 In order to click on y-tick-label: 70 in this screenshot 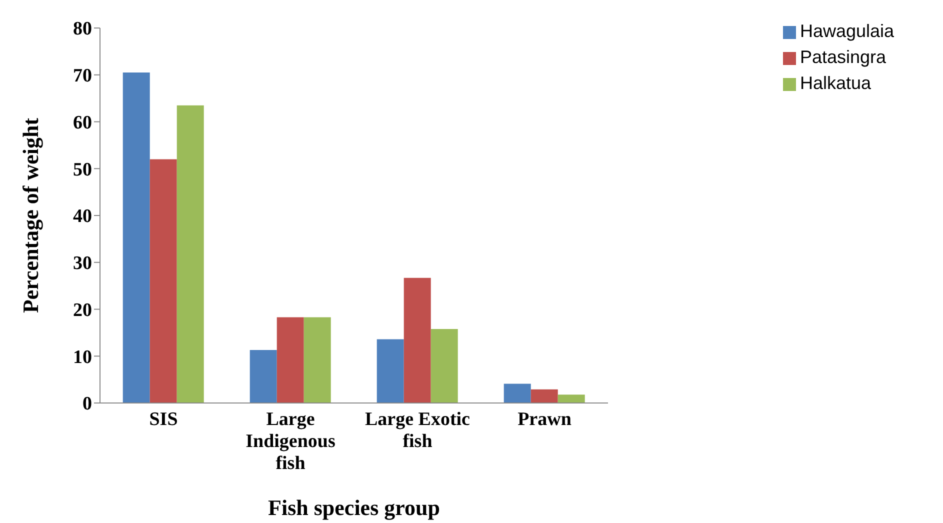, I will do `click(82, 76)`.